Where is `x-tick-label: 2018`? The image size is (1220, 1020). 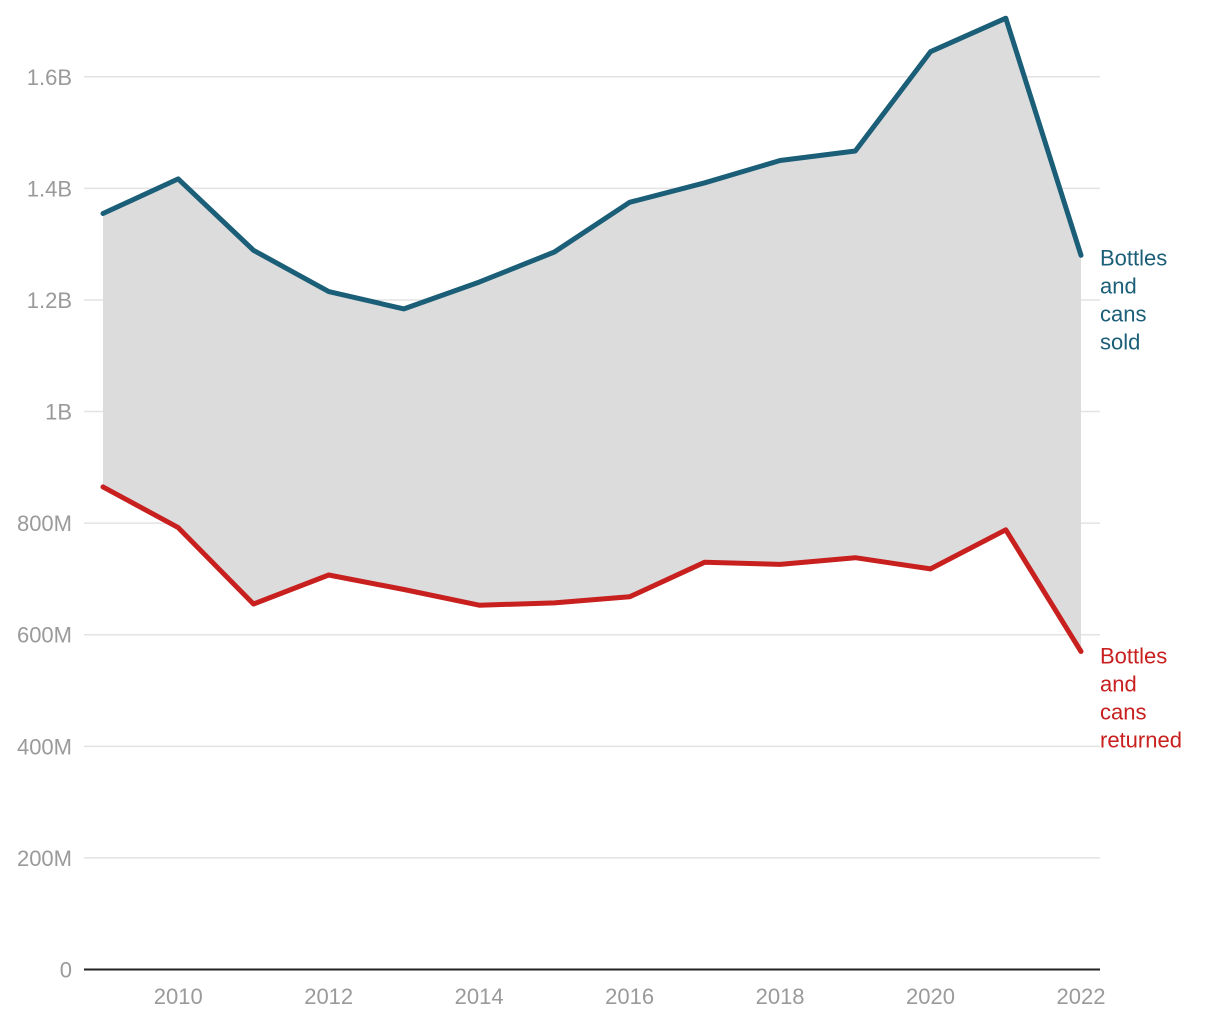 x-tick-label: 2018 is located at coordinates (780, 996).